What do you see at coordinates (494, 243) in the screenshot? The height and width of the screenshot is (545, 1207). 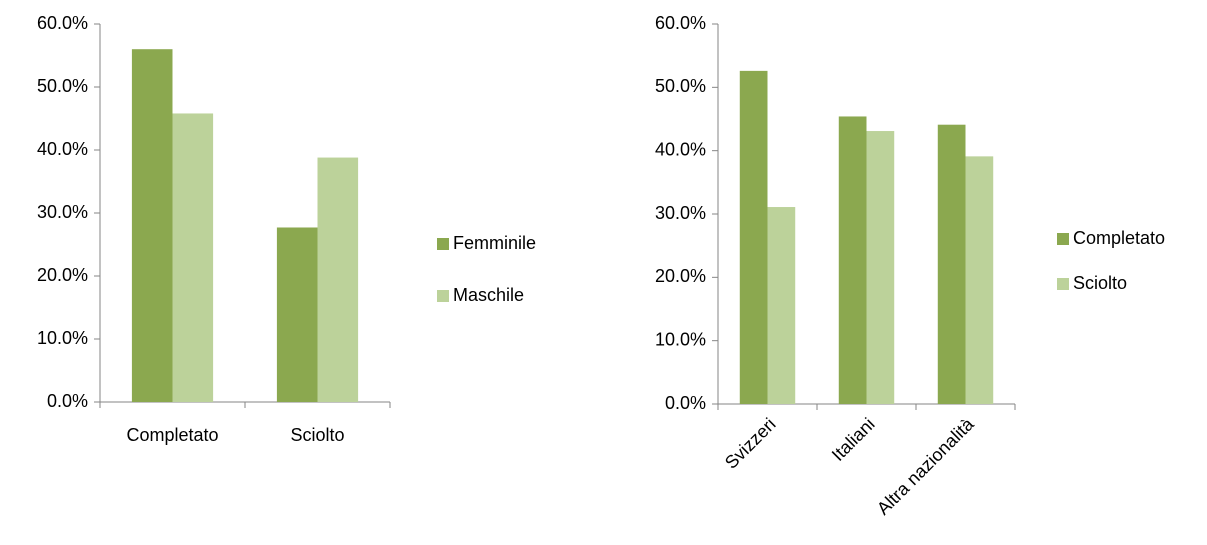 I see `legend-label: Femminile` at bounding box center [494, 243].